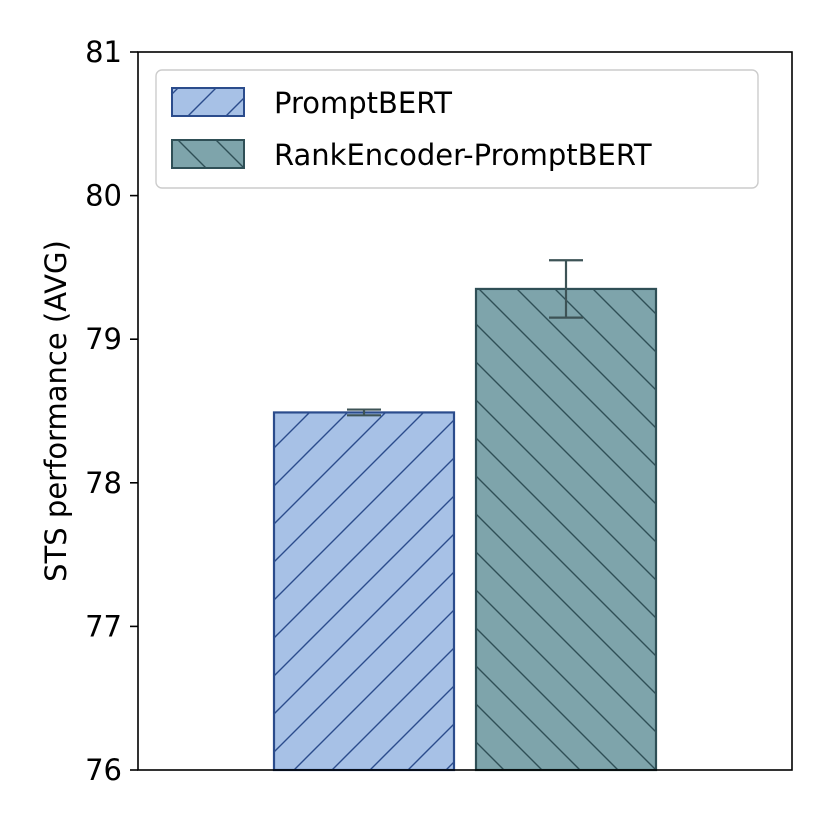  What do you see at coordinates (364, 591) in the screenshot?
I see `bar-promptbert` at bounding box center [364, 591].